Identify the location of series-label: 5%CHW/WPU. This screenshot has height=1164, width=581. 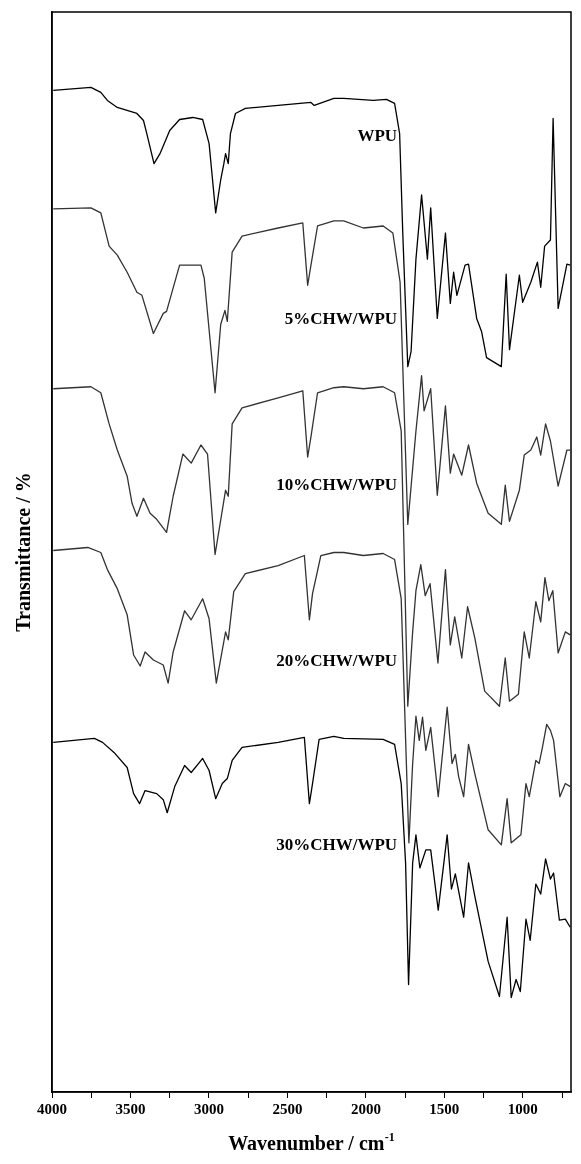
(341, 319).